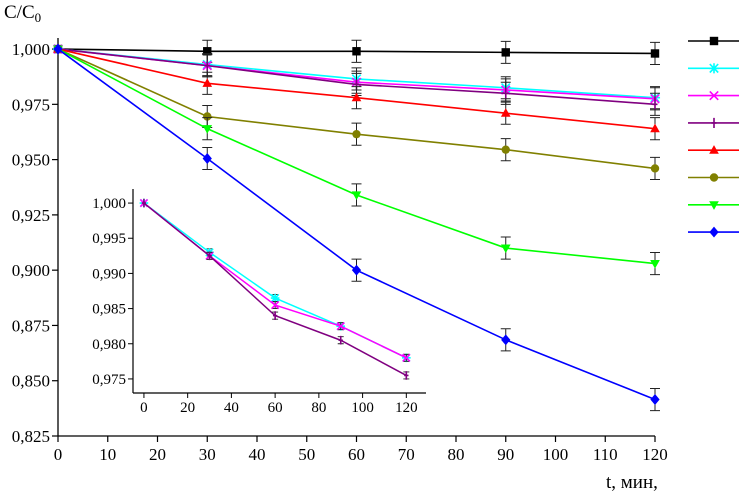 The image size is (743, 495). What do you see at coordinates (505, 454) in the screenshot?
I see `x-tick-label: 90` at bounding box center [505, 454].